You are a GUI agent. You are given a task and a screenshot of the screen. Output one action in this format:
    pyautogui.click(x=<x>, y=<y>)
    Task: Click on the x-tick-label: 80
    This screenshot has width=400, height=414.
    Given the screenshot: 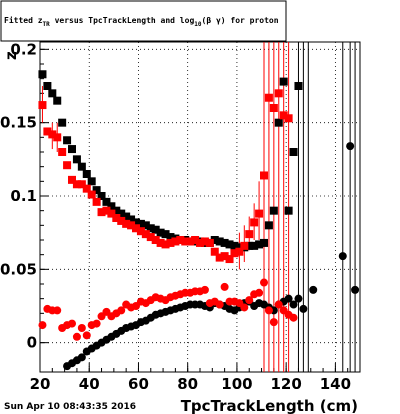 What is the action you would take?
    pyautogui.click(x=187, y=384)
    